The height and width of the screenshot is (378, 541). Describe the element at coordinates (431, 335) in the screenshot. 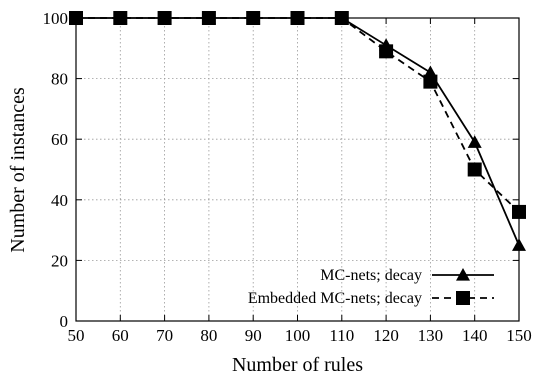

I see `x-tick-label: 130` at that location.